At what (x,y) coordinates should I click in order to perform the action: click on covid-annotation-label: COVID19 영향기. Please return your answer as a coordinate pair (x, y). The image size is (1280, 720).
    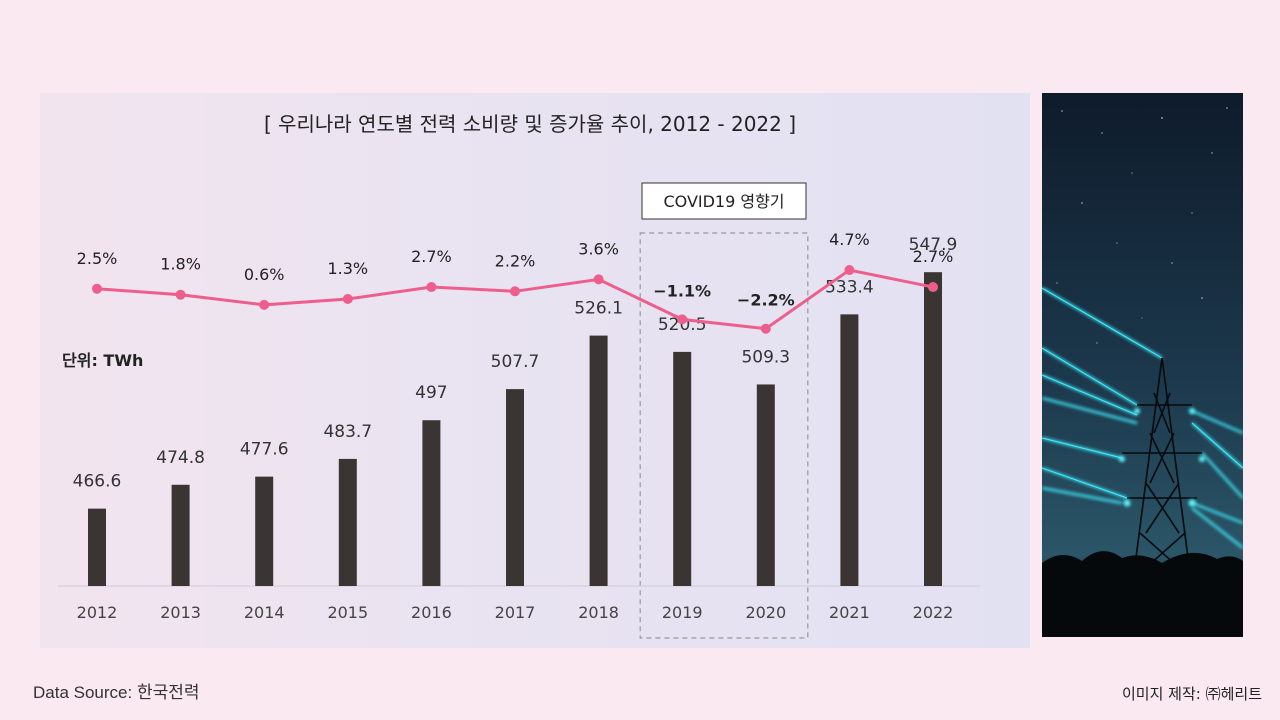
    Looking at the image, I should click on (723, 201).